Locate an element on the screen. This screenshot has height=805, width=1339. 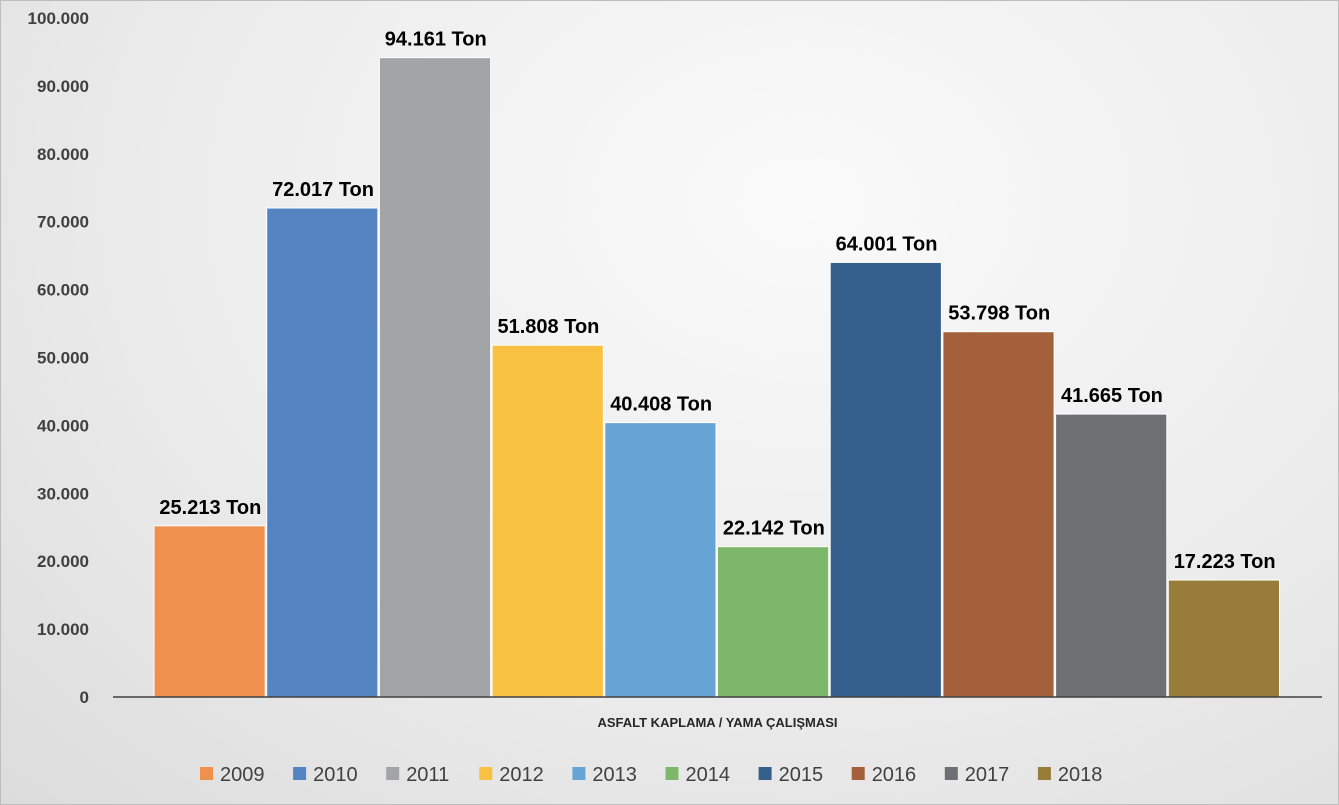
bar-2012 is located at coordinates (547, 521).